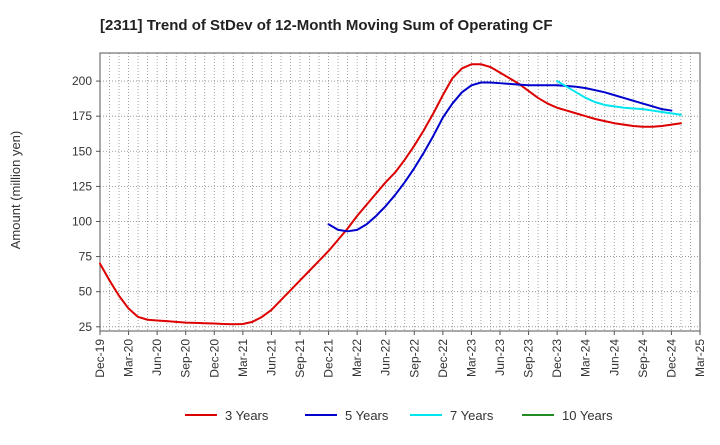  What do you see at coordinates (443, 358) in the screenshot?
I see `x-tick-label: Dec-22` at bounding box center [443, 358].